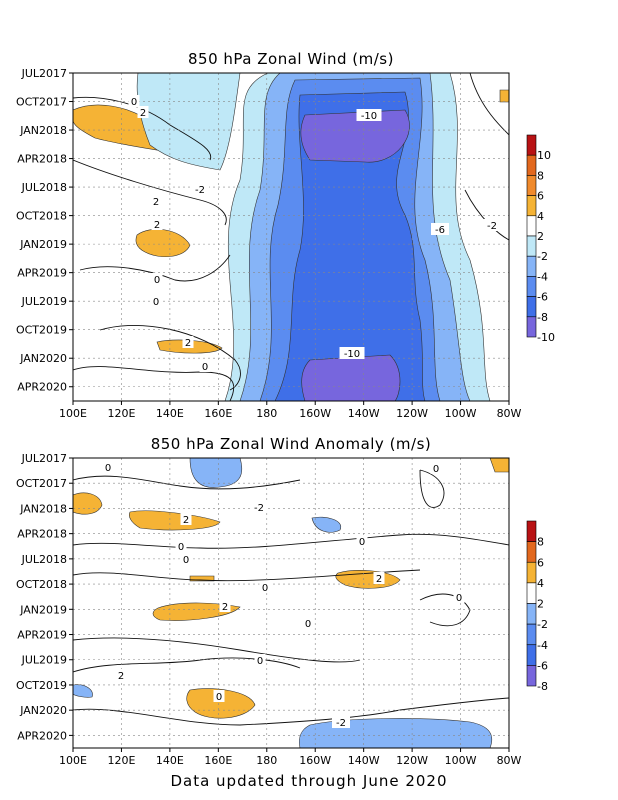  What do you see at coordinates (291, 59) in the screenshot?
I see `chart-title: 850 hPa Zonal Wind (m/s)` at bounding box center [291, 59].